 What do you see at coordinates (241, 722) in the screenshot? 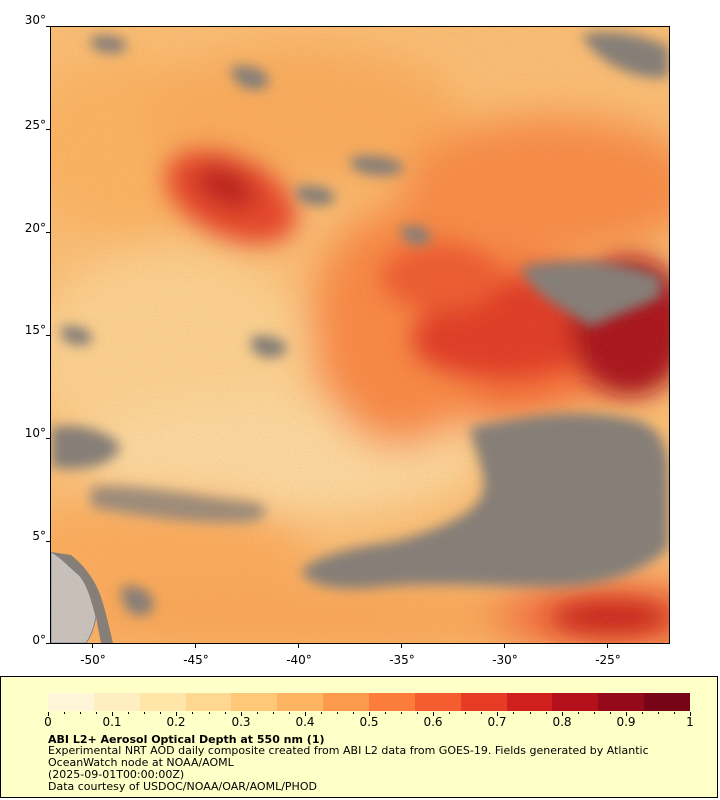
I see `colorbar-tick-label: 0.3` at bounding box center [241, 722].